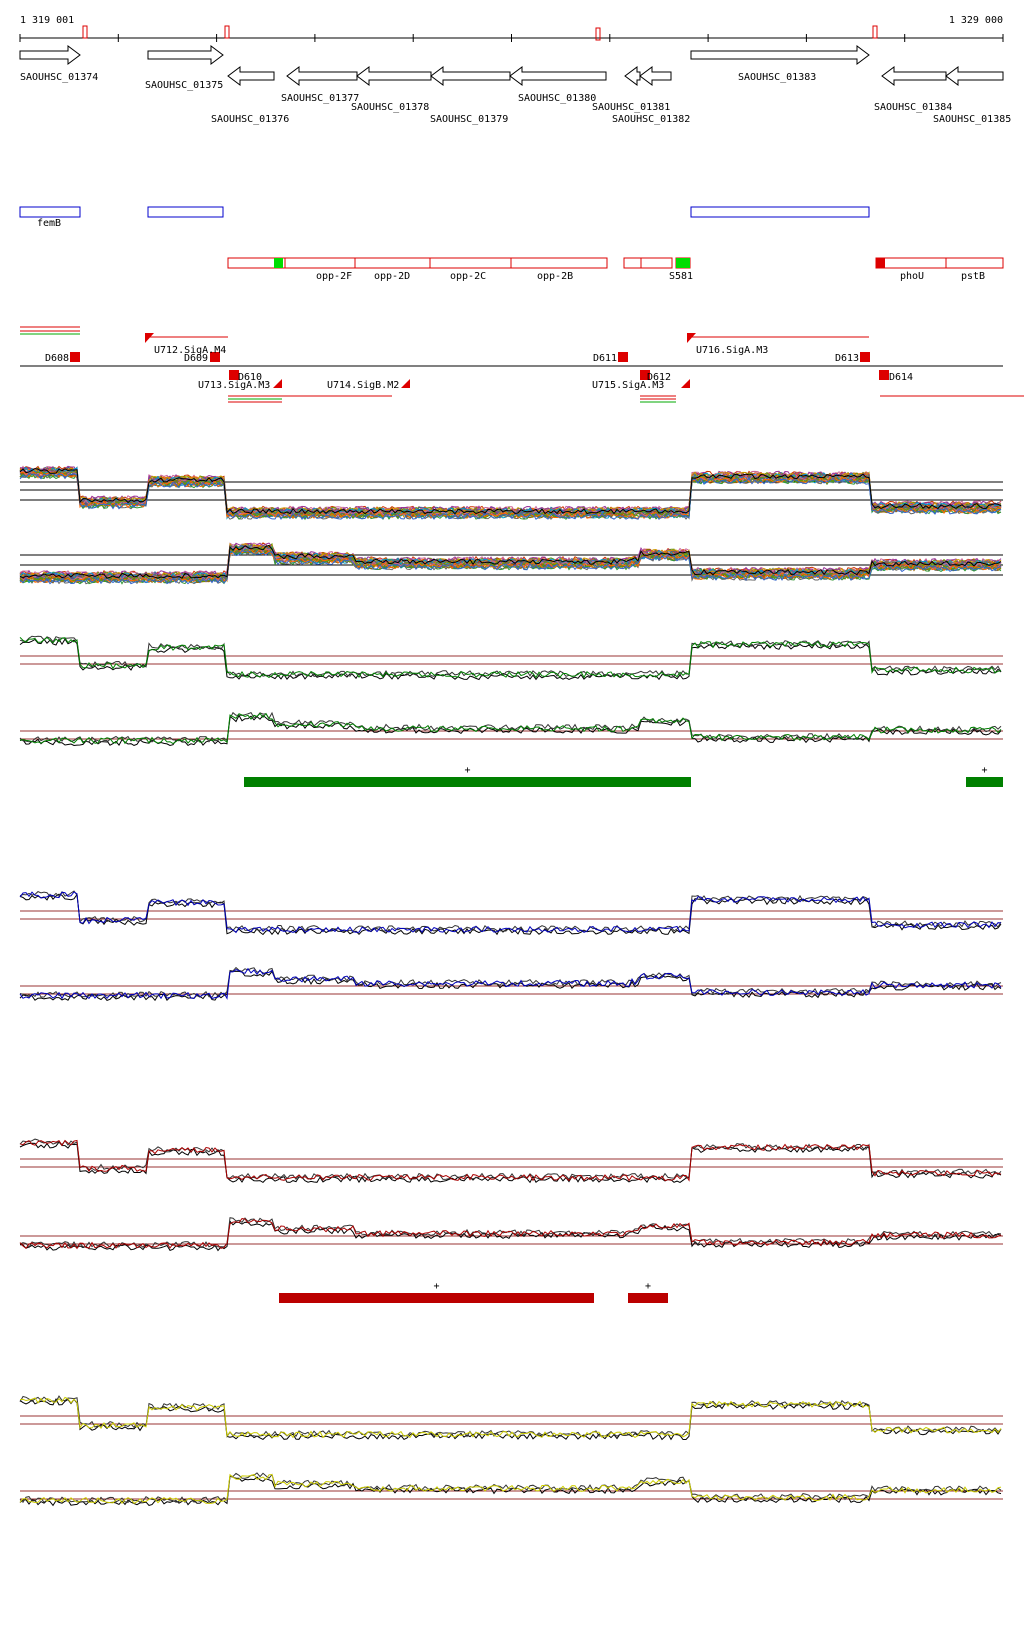 The image size is (1024, 1640). What do you see at coordinates (196, 358) in the screenshot?
I see `feature-label: D609` at bounding box center [196, 358].